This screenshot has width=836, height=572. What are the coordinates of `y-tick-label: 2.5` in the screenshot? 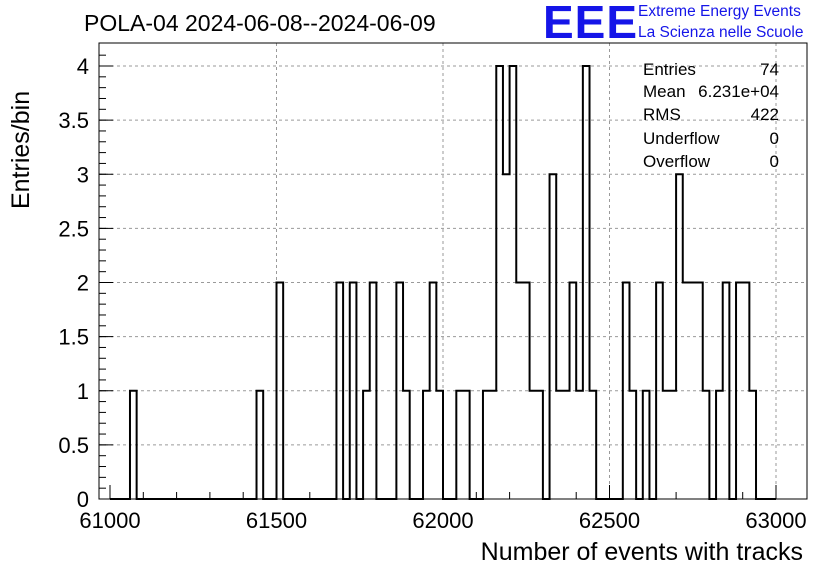 It's located at (73, 228).